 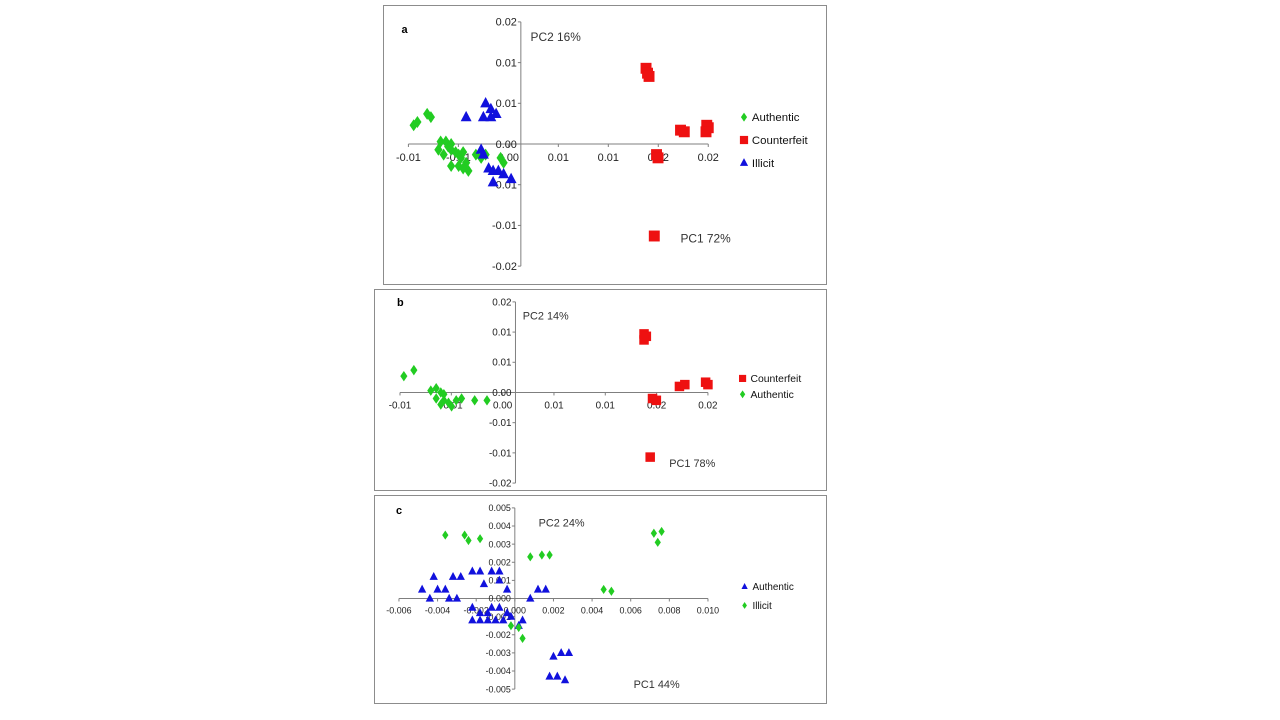 What do you see at coordinates (506, 23) in the screenshot?
I see `y-tick-label: 0.02` at bounding box center [506, 23].